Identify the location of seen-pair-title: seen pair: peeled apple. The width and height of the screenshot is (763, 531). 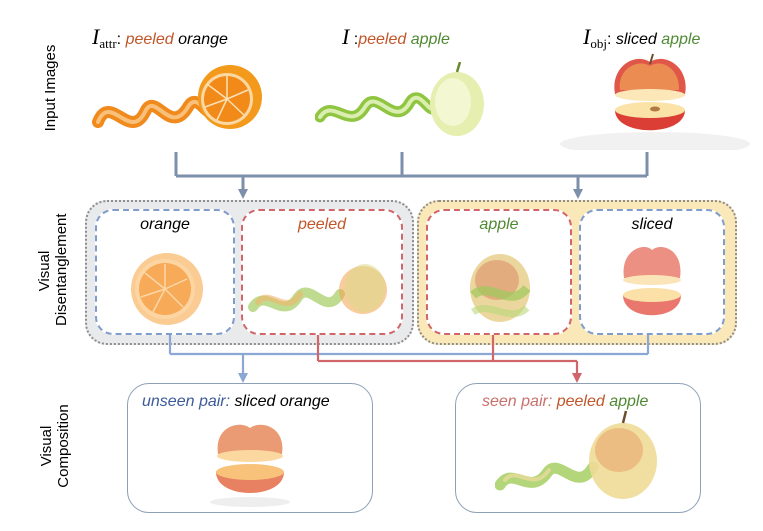
(565, 402).